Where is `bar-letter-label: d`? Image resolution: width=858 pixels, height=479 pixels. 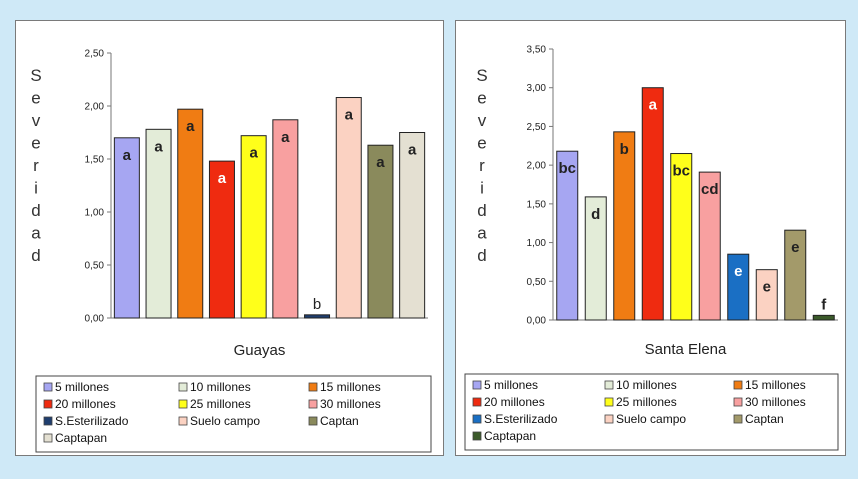 bar-letter-label: d is located at coordinates (595, 214).